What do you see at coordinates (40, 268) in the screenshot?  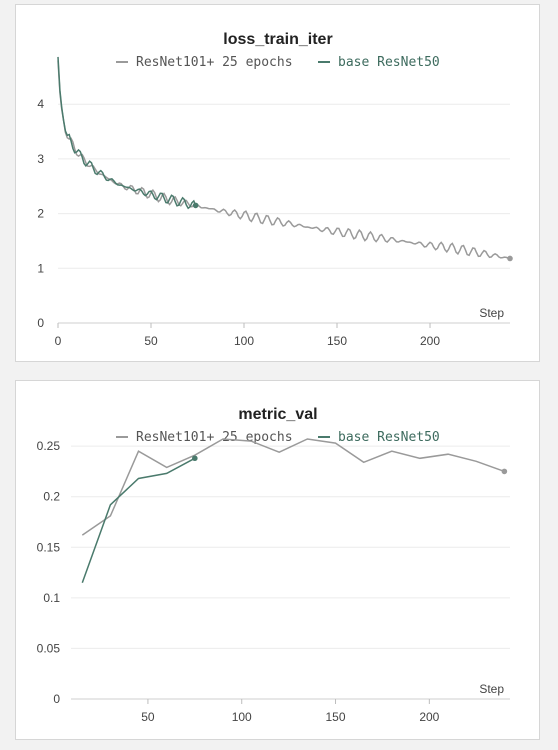 I see `y-tick-label: 1` at bounding box center [40, 268].